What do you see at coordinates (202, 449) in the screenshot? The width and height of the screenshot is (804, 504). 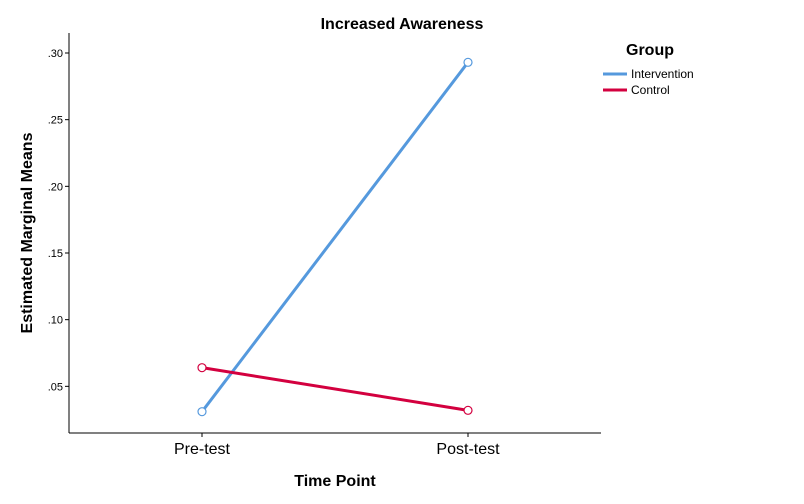 I see `x-tick-label: Pre-test` at bounding box center [202, 449].